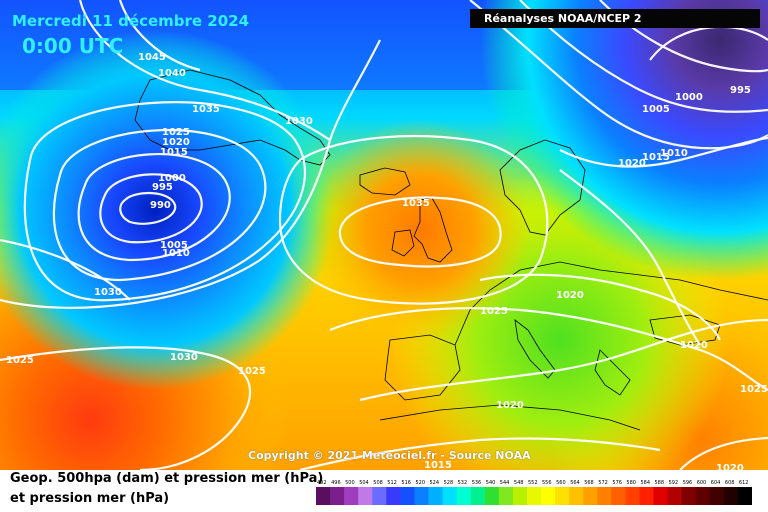 This screenshot has width=768, height=512. Describe the element at coordinates (204, 70) in the screenshot. I see `isobar-1035-north` at that location.